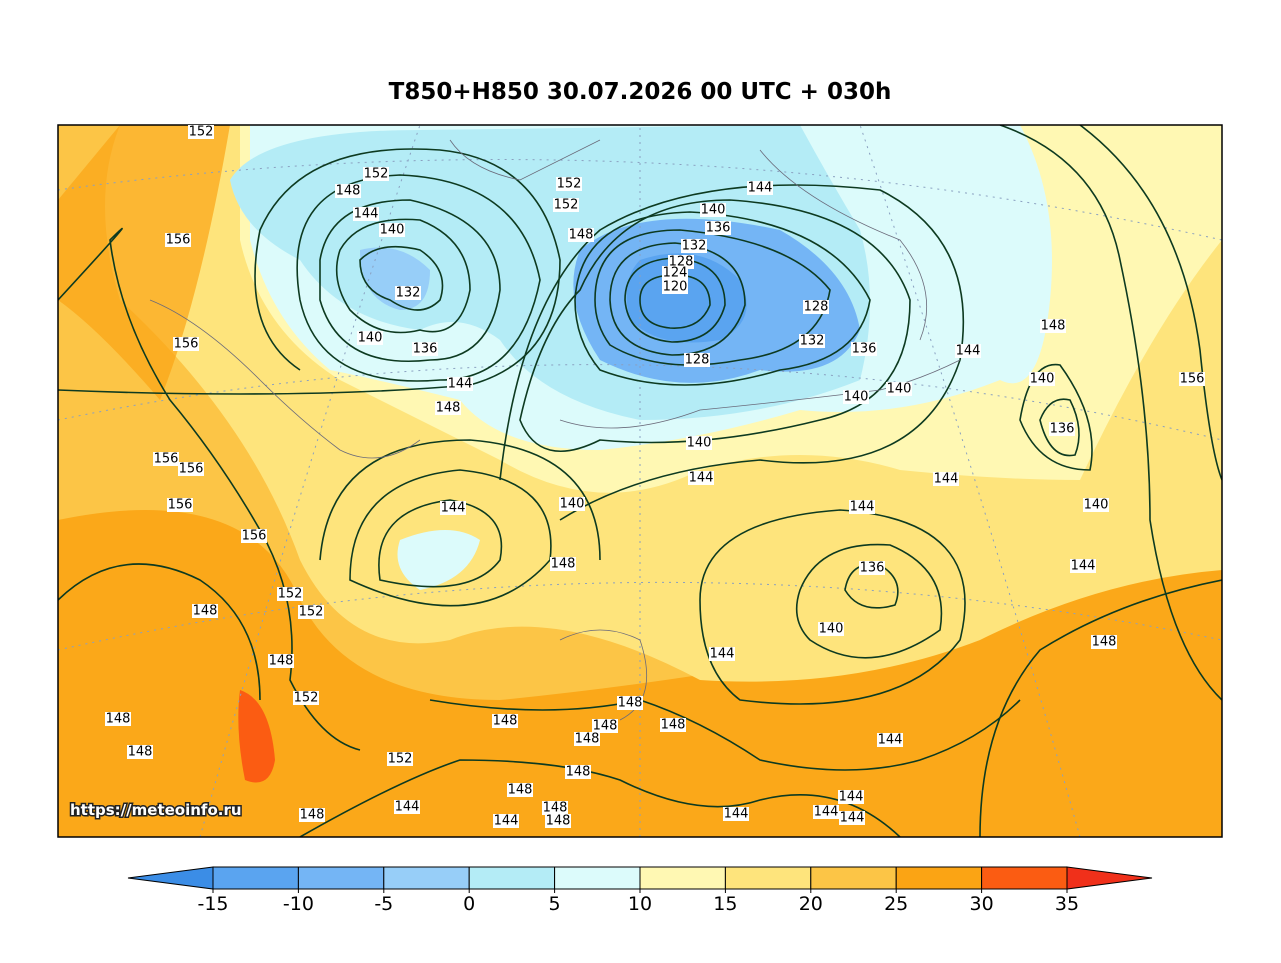 The width and height of the screenshot is (1281, 963). What do you see at coordinates (1109, 878) in the screenshot?
I see `colorbar-arrow-high` at bounding box center [1109, 878].